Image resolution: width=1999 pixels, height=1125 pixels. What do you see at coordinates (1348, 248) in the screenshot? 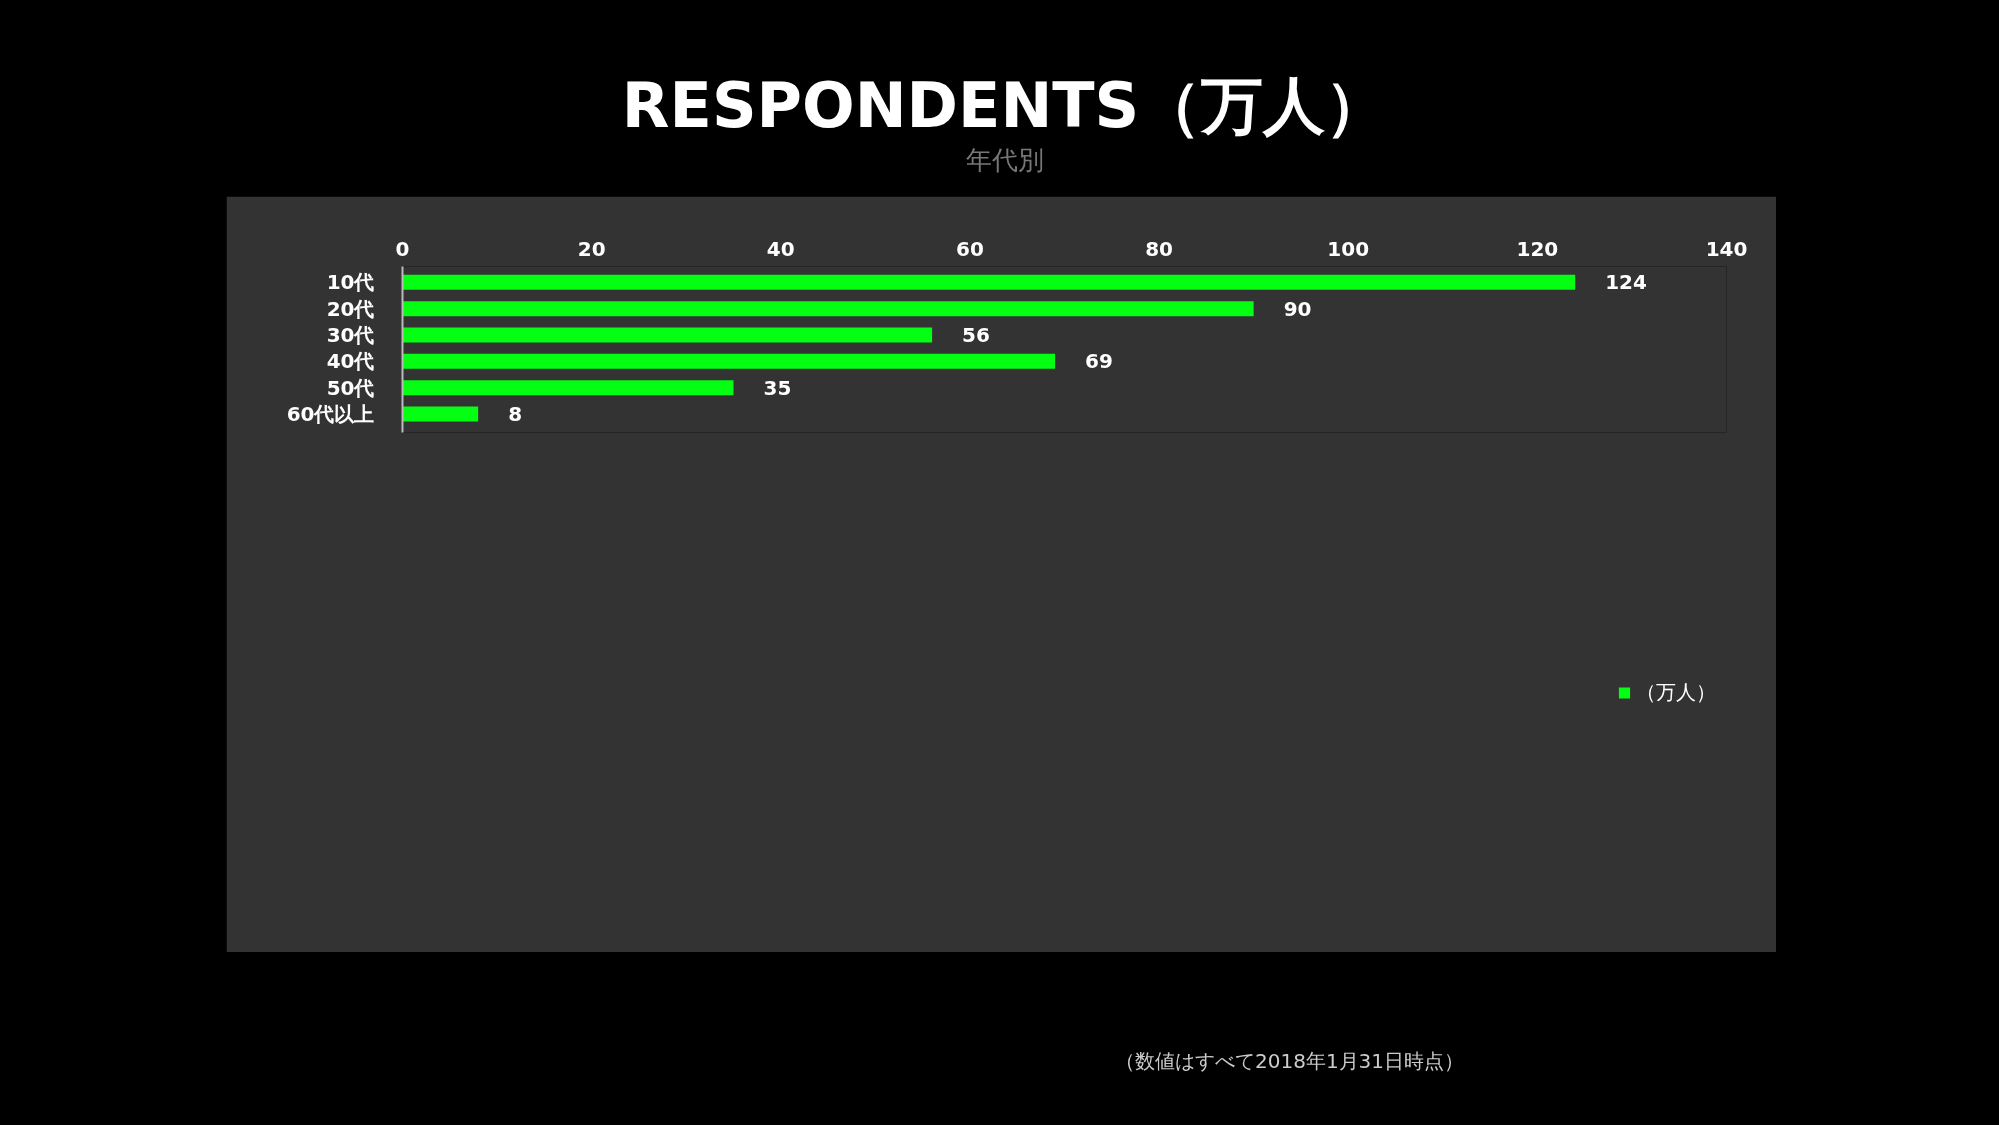
I see `x-tick-label: 100` at bounding box center [1348, 248].